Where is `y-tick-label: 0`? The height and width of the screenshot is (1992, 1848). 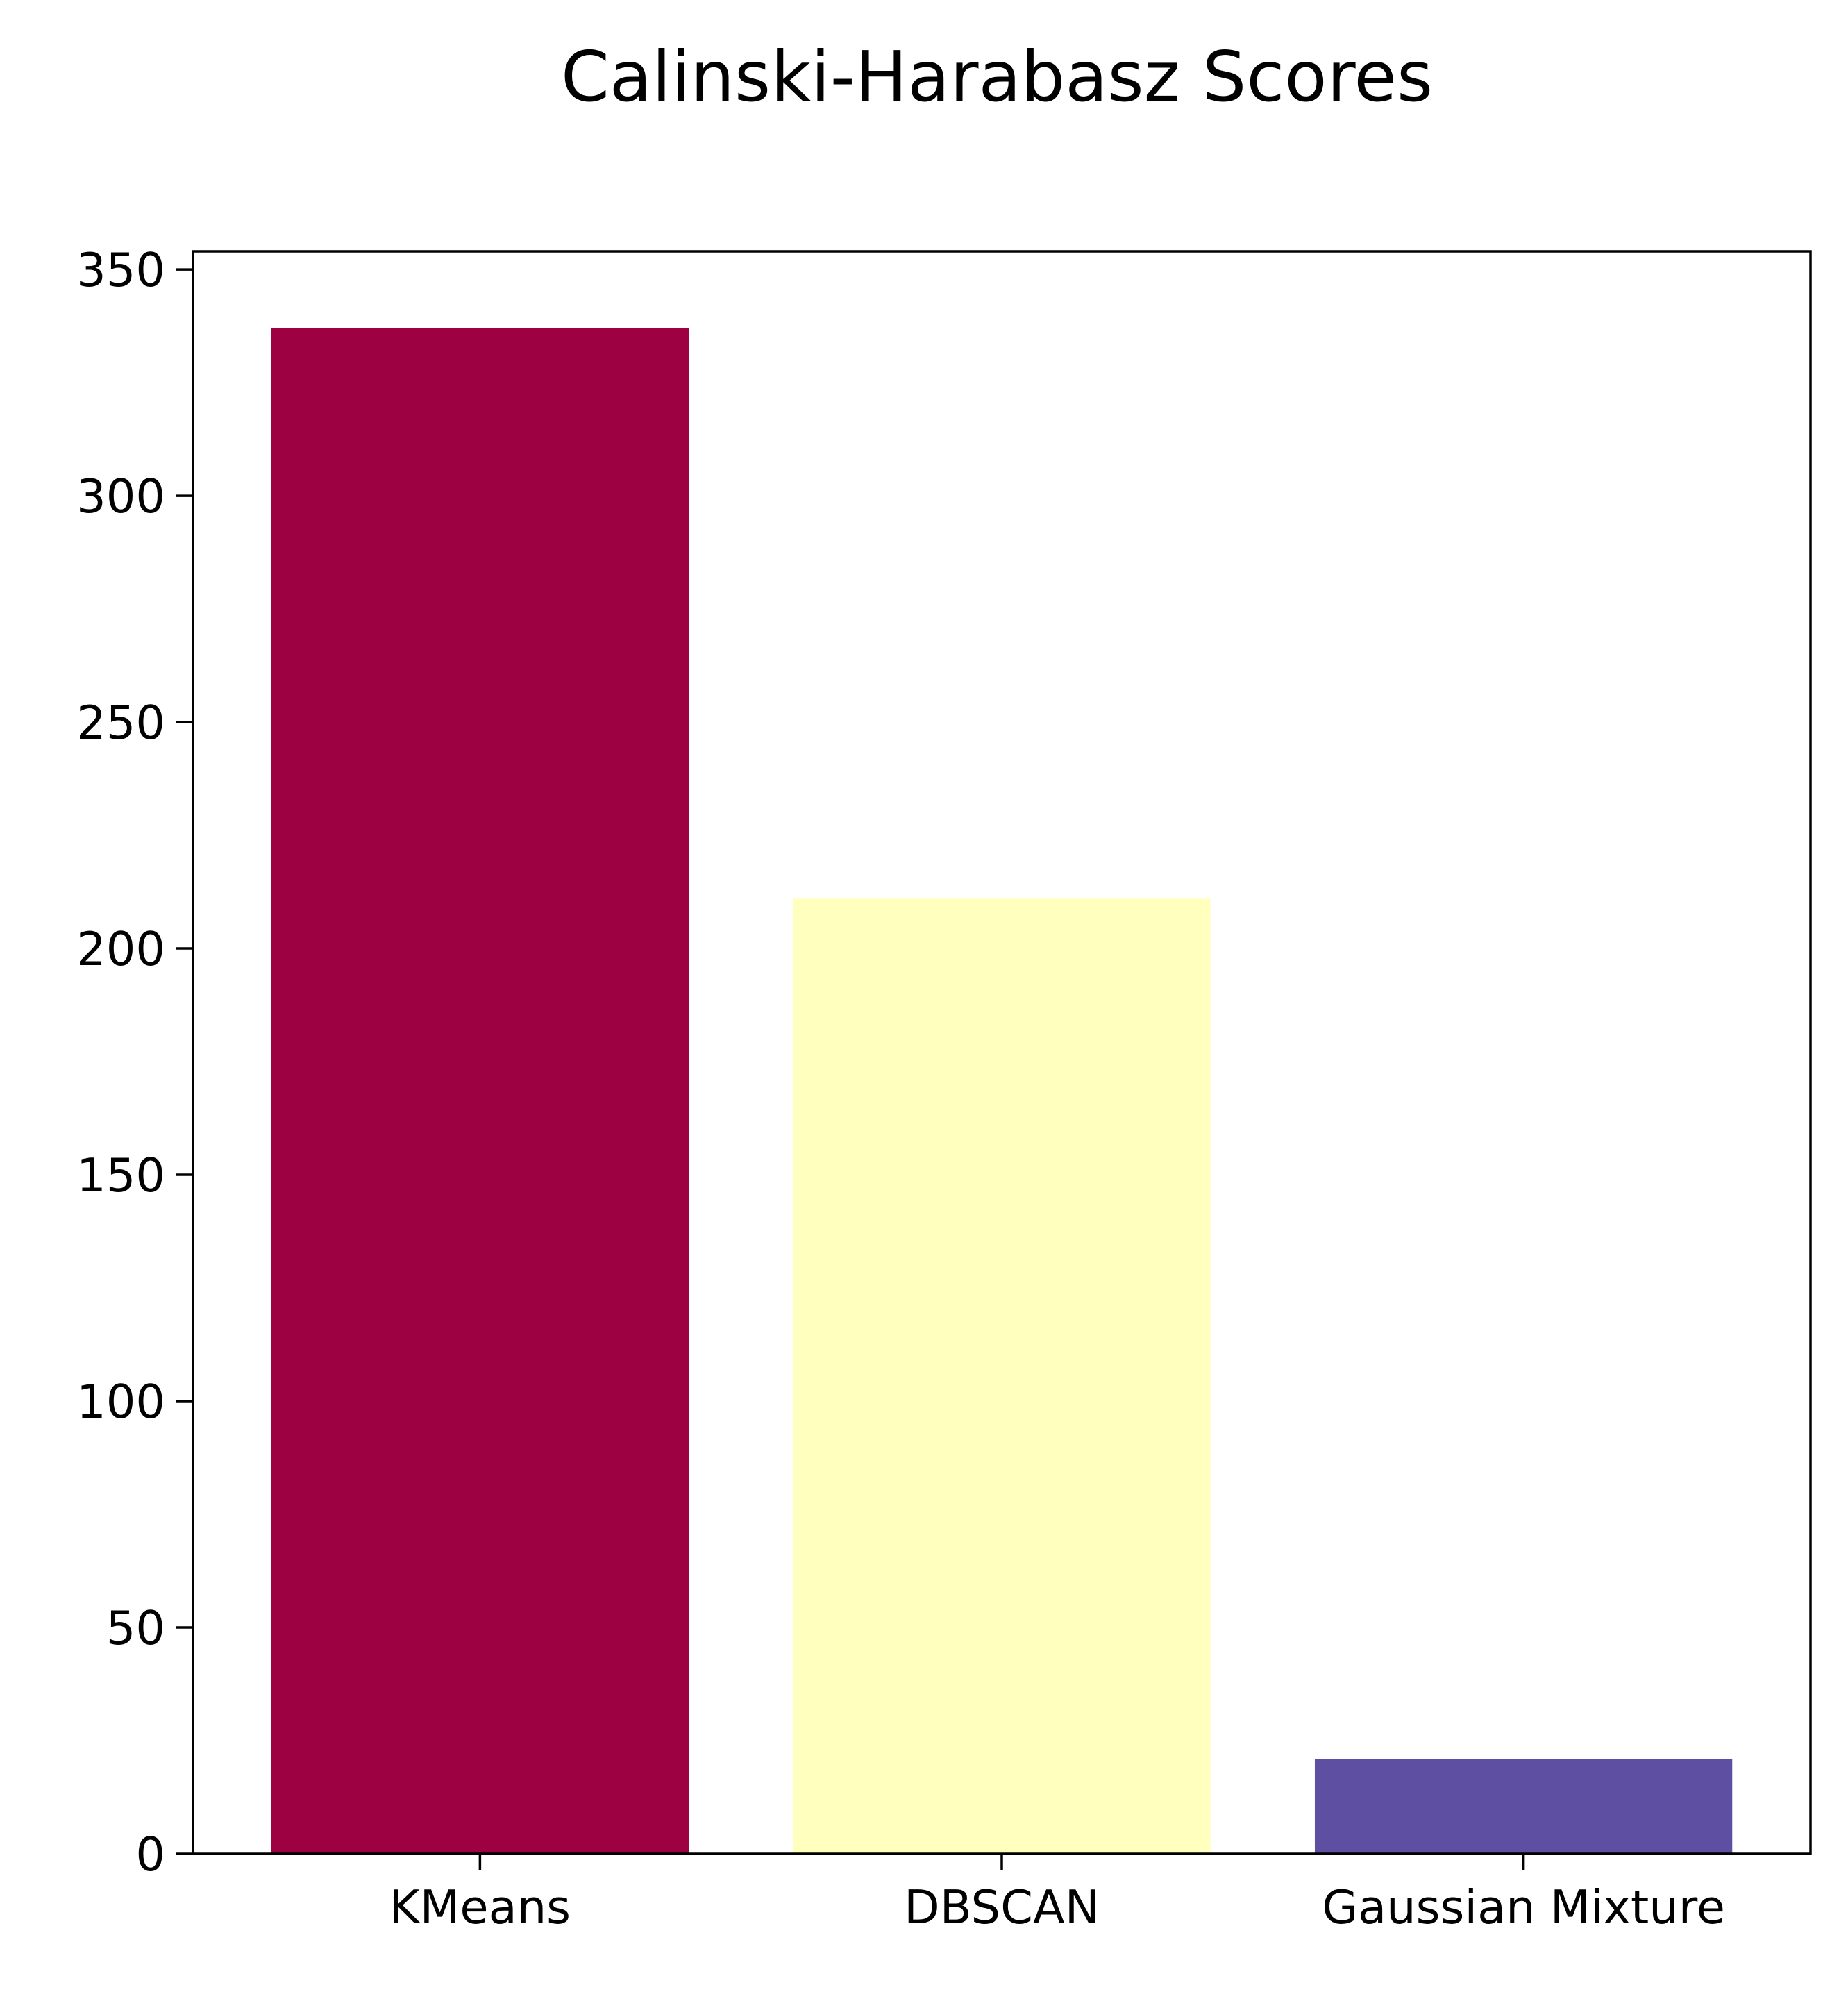 y-tick-label: 0 is located at coordinates (150, 1854).